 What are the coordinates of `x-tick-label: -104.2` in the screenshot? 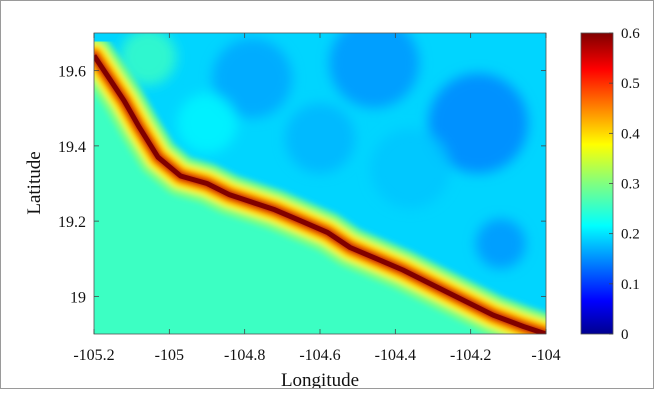 It's located at (470, 355).